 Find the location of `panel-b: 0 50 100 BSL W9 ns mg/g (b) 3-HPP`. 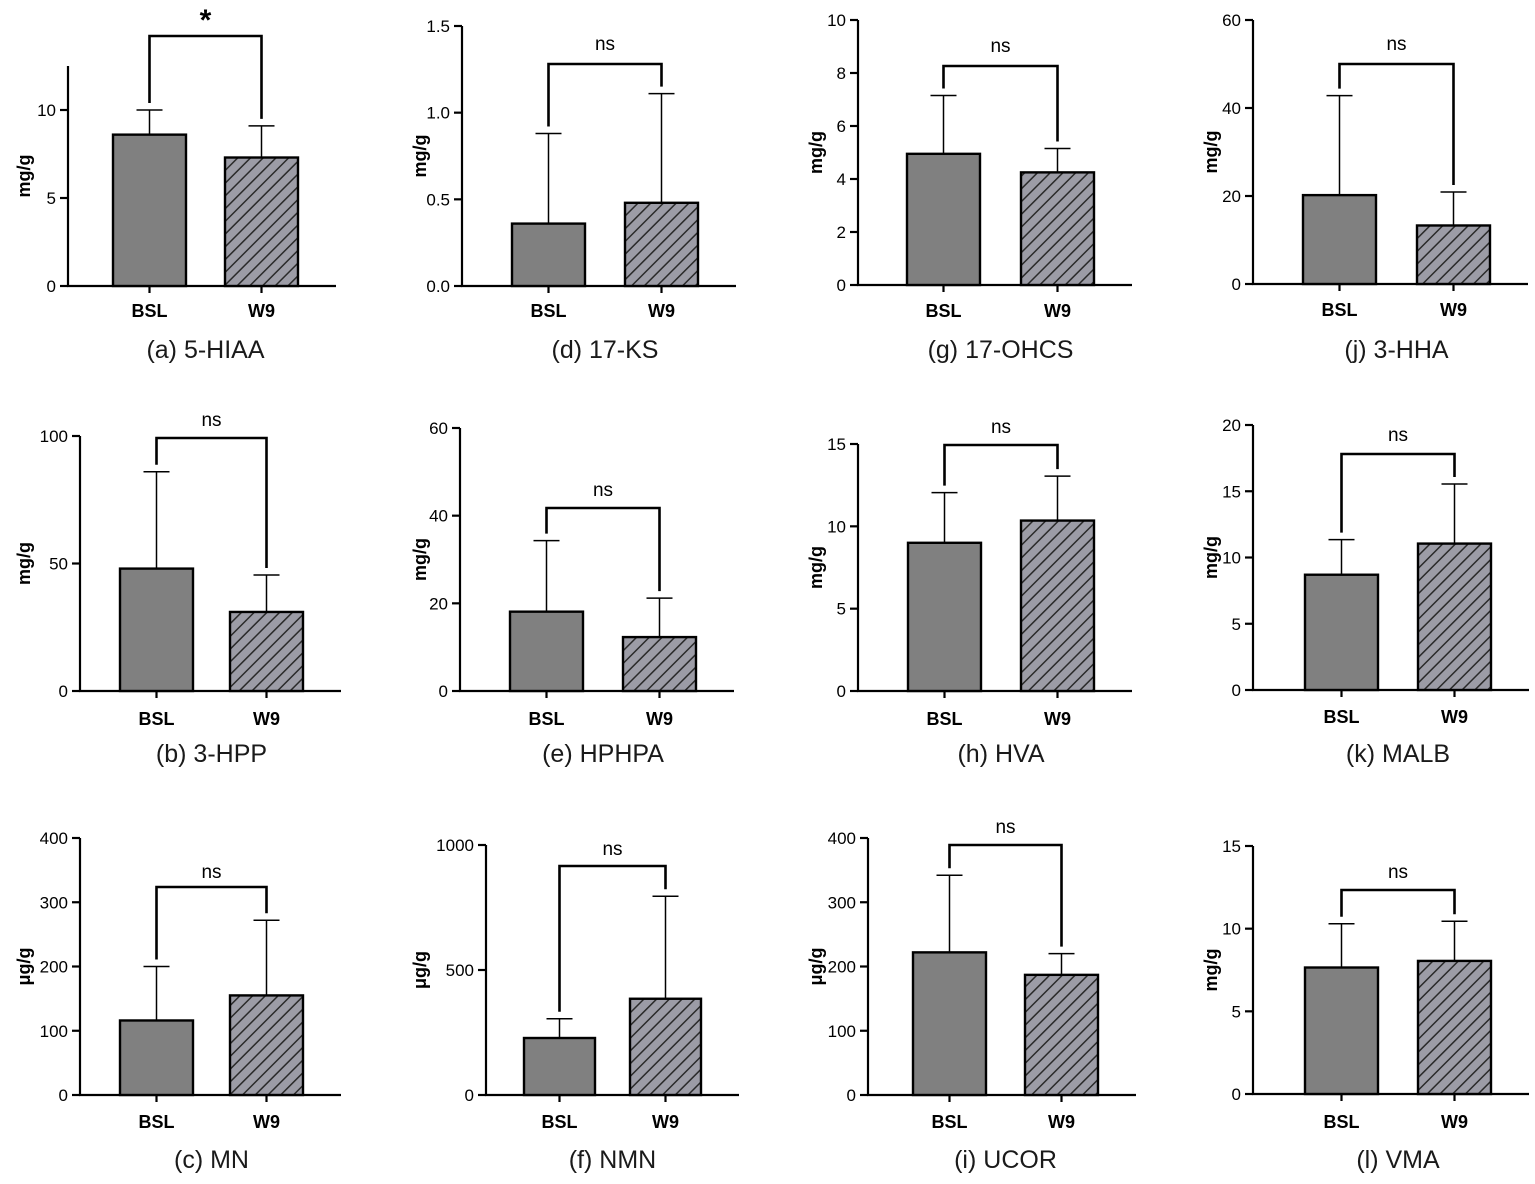

panel-b: 0 50 100 BSL W9 ns mg/g (b) 3-HPP is located at coordinates (177, 589).